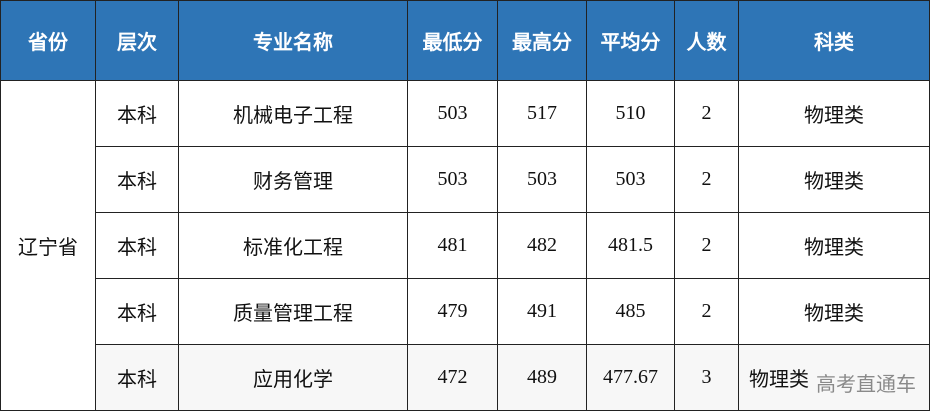 The width and height of the screenshot is (930, 418). I want to click on table-cell: 481, so click(452, 245).